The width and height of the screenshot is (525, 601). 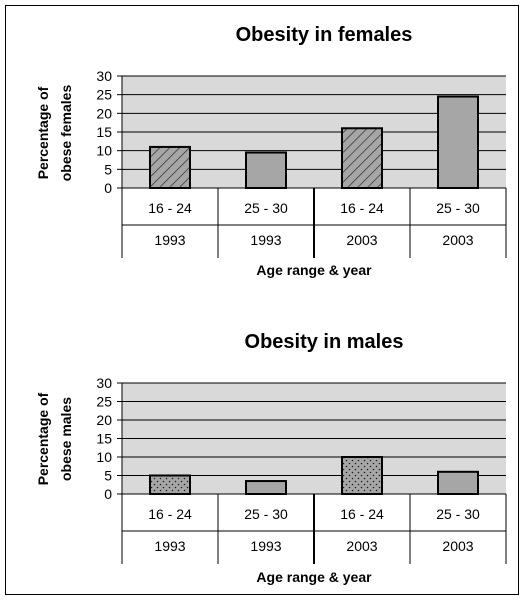 I want to click on chart-title: Obesity in females, so click(x=324, y=35).